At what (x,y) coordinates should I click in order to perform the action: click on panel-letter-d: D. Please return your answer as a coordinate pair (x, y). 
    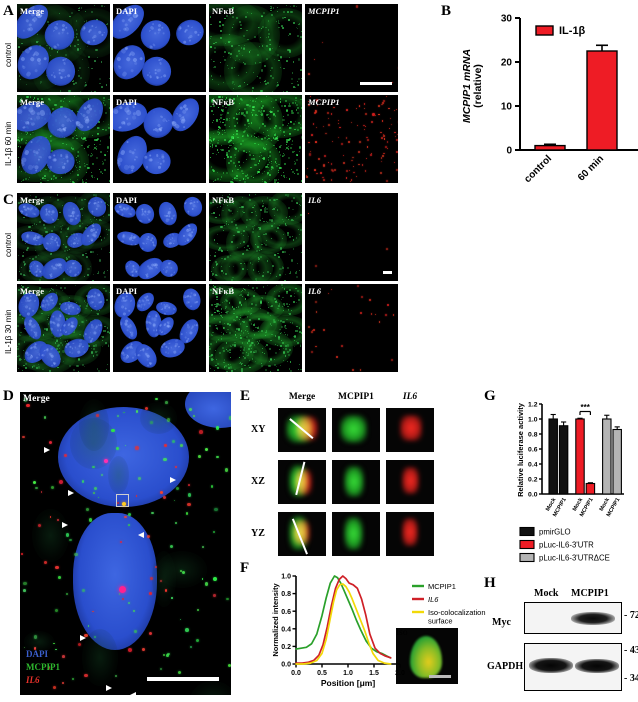
    Looking at the image, I should click on (8, 396).